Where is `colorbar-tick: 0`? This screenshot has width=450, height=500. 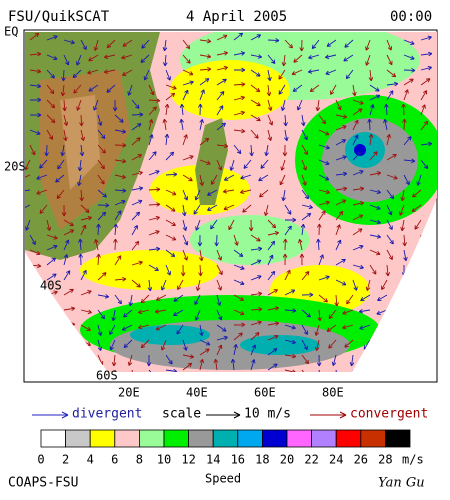
colorbar-tick: 0 is located at coordinates (40, 460).